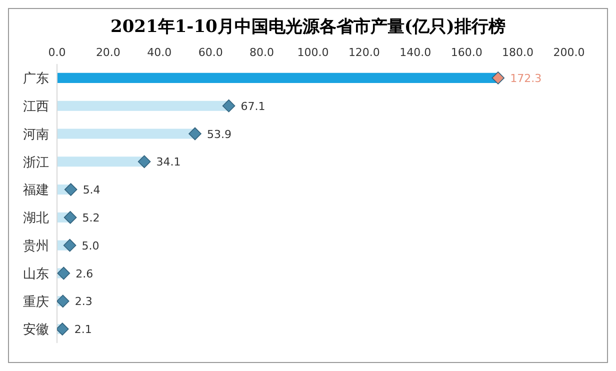  What do you see at coordinates (466, 52) in the screenshot?
I see `x-tick-label: 160.0` at bounding box center [466, 52].